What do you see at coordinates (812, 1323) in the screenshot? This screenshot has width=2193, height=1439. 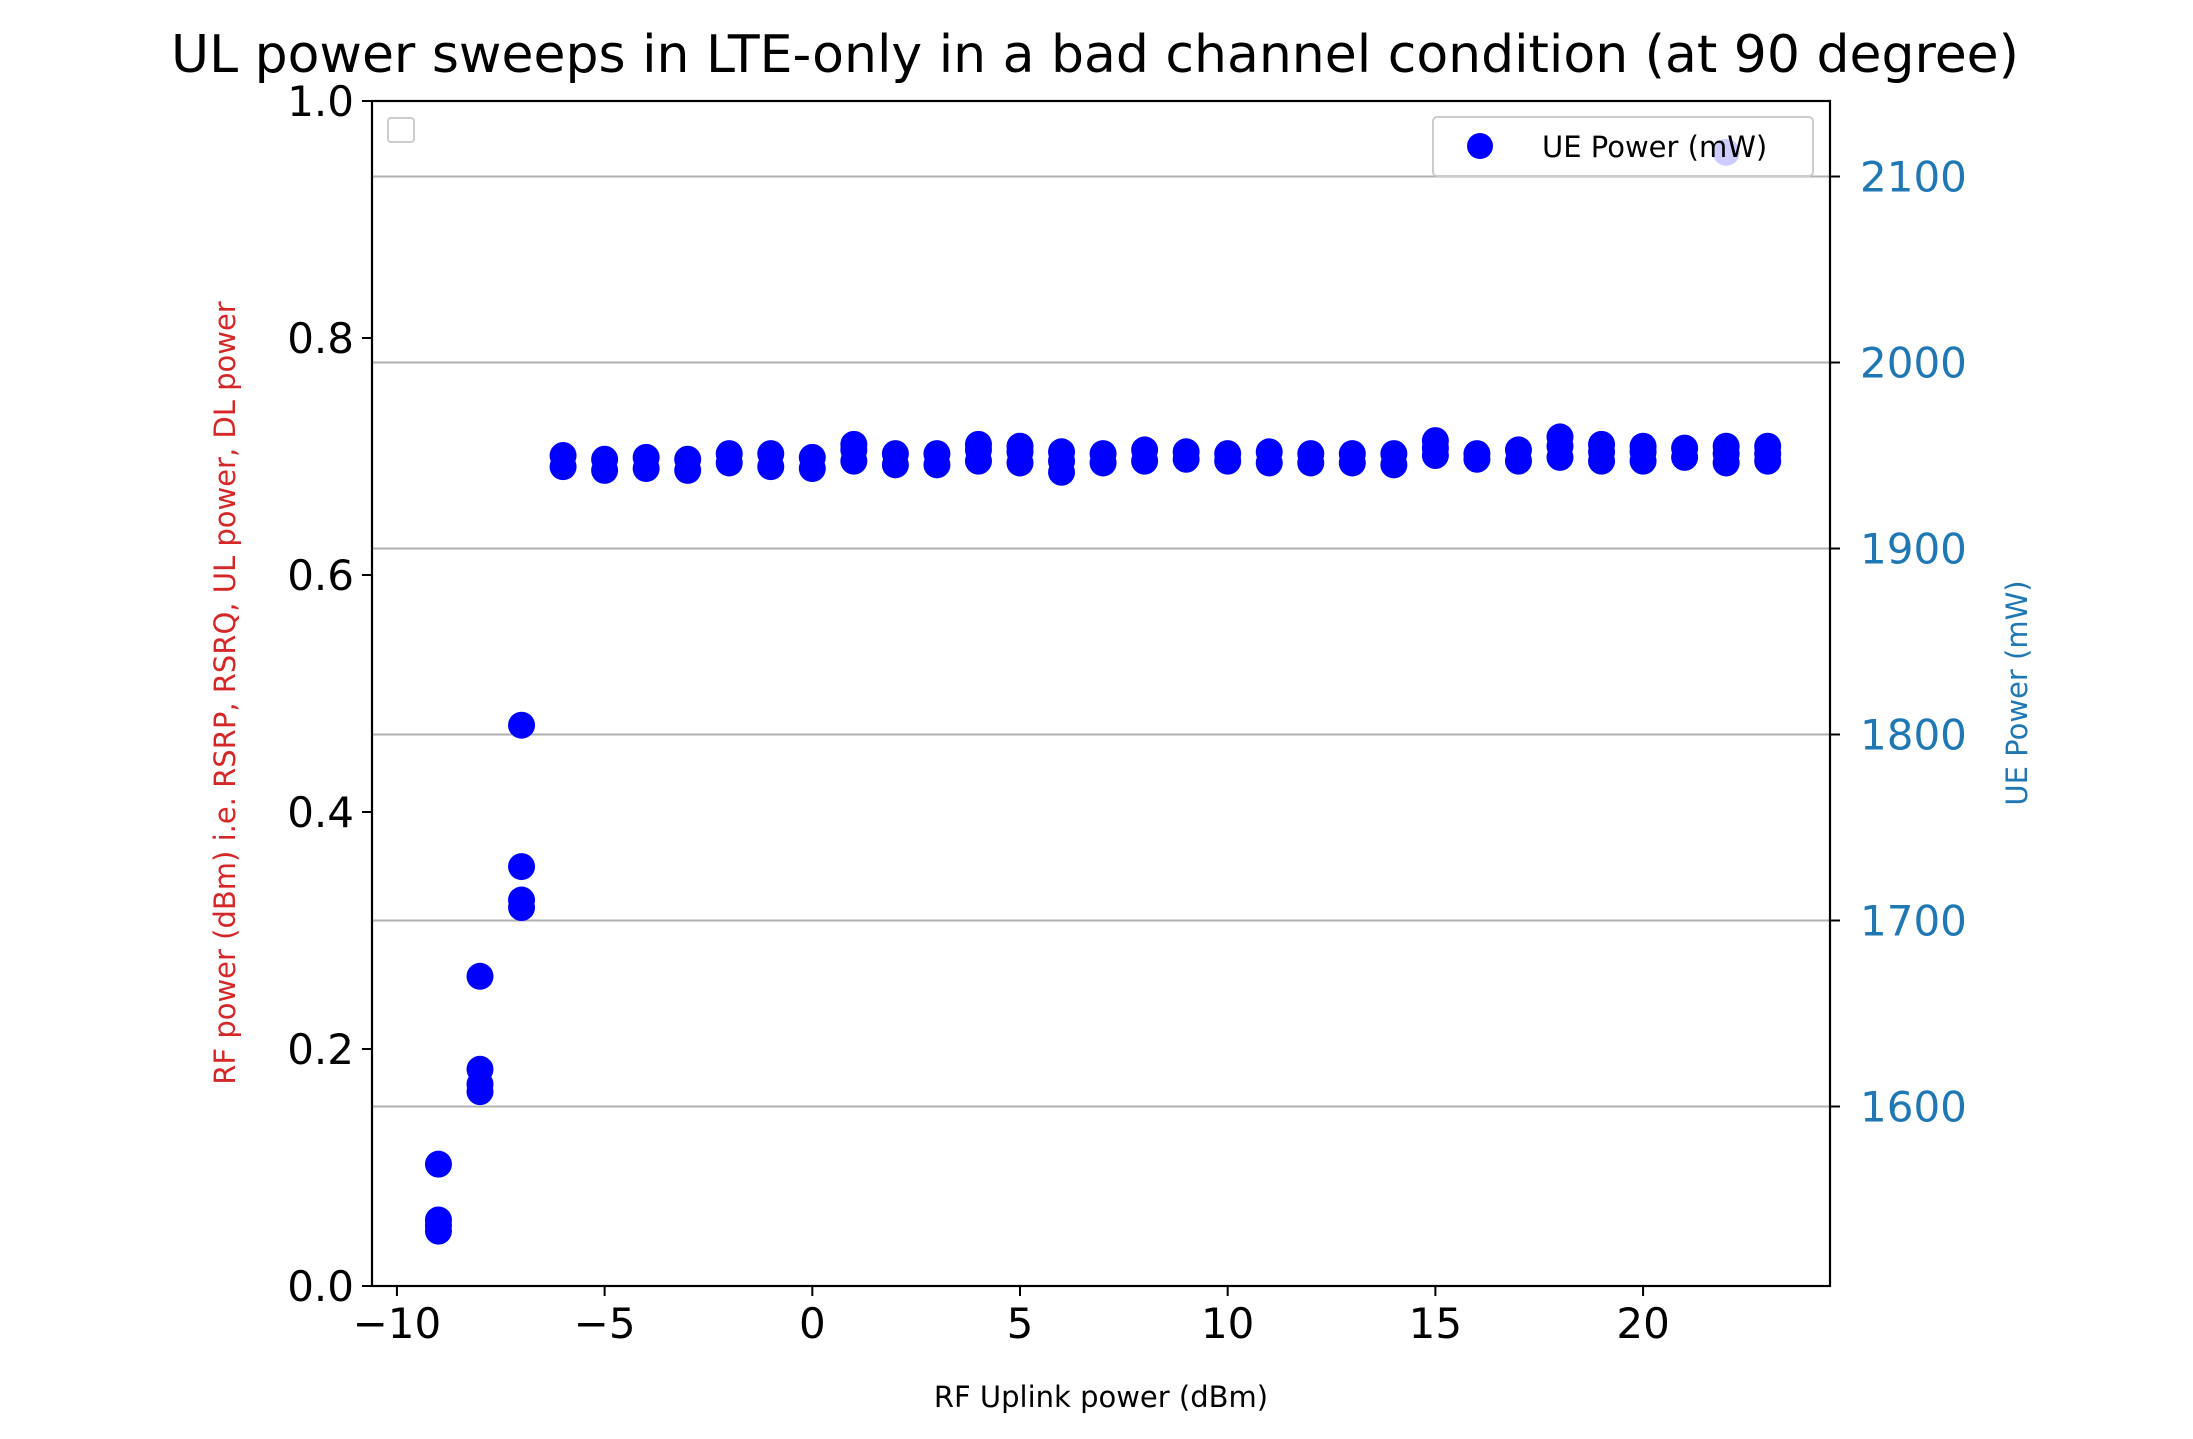 I see `x-tick-label: 0` at bounding box center [812, 1323].